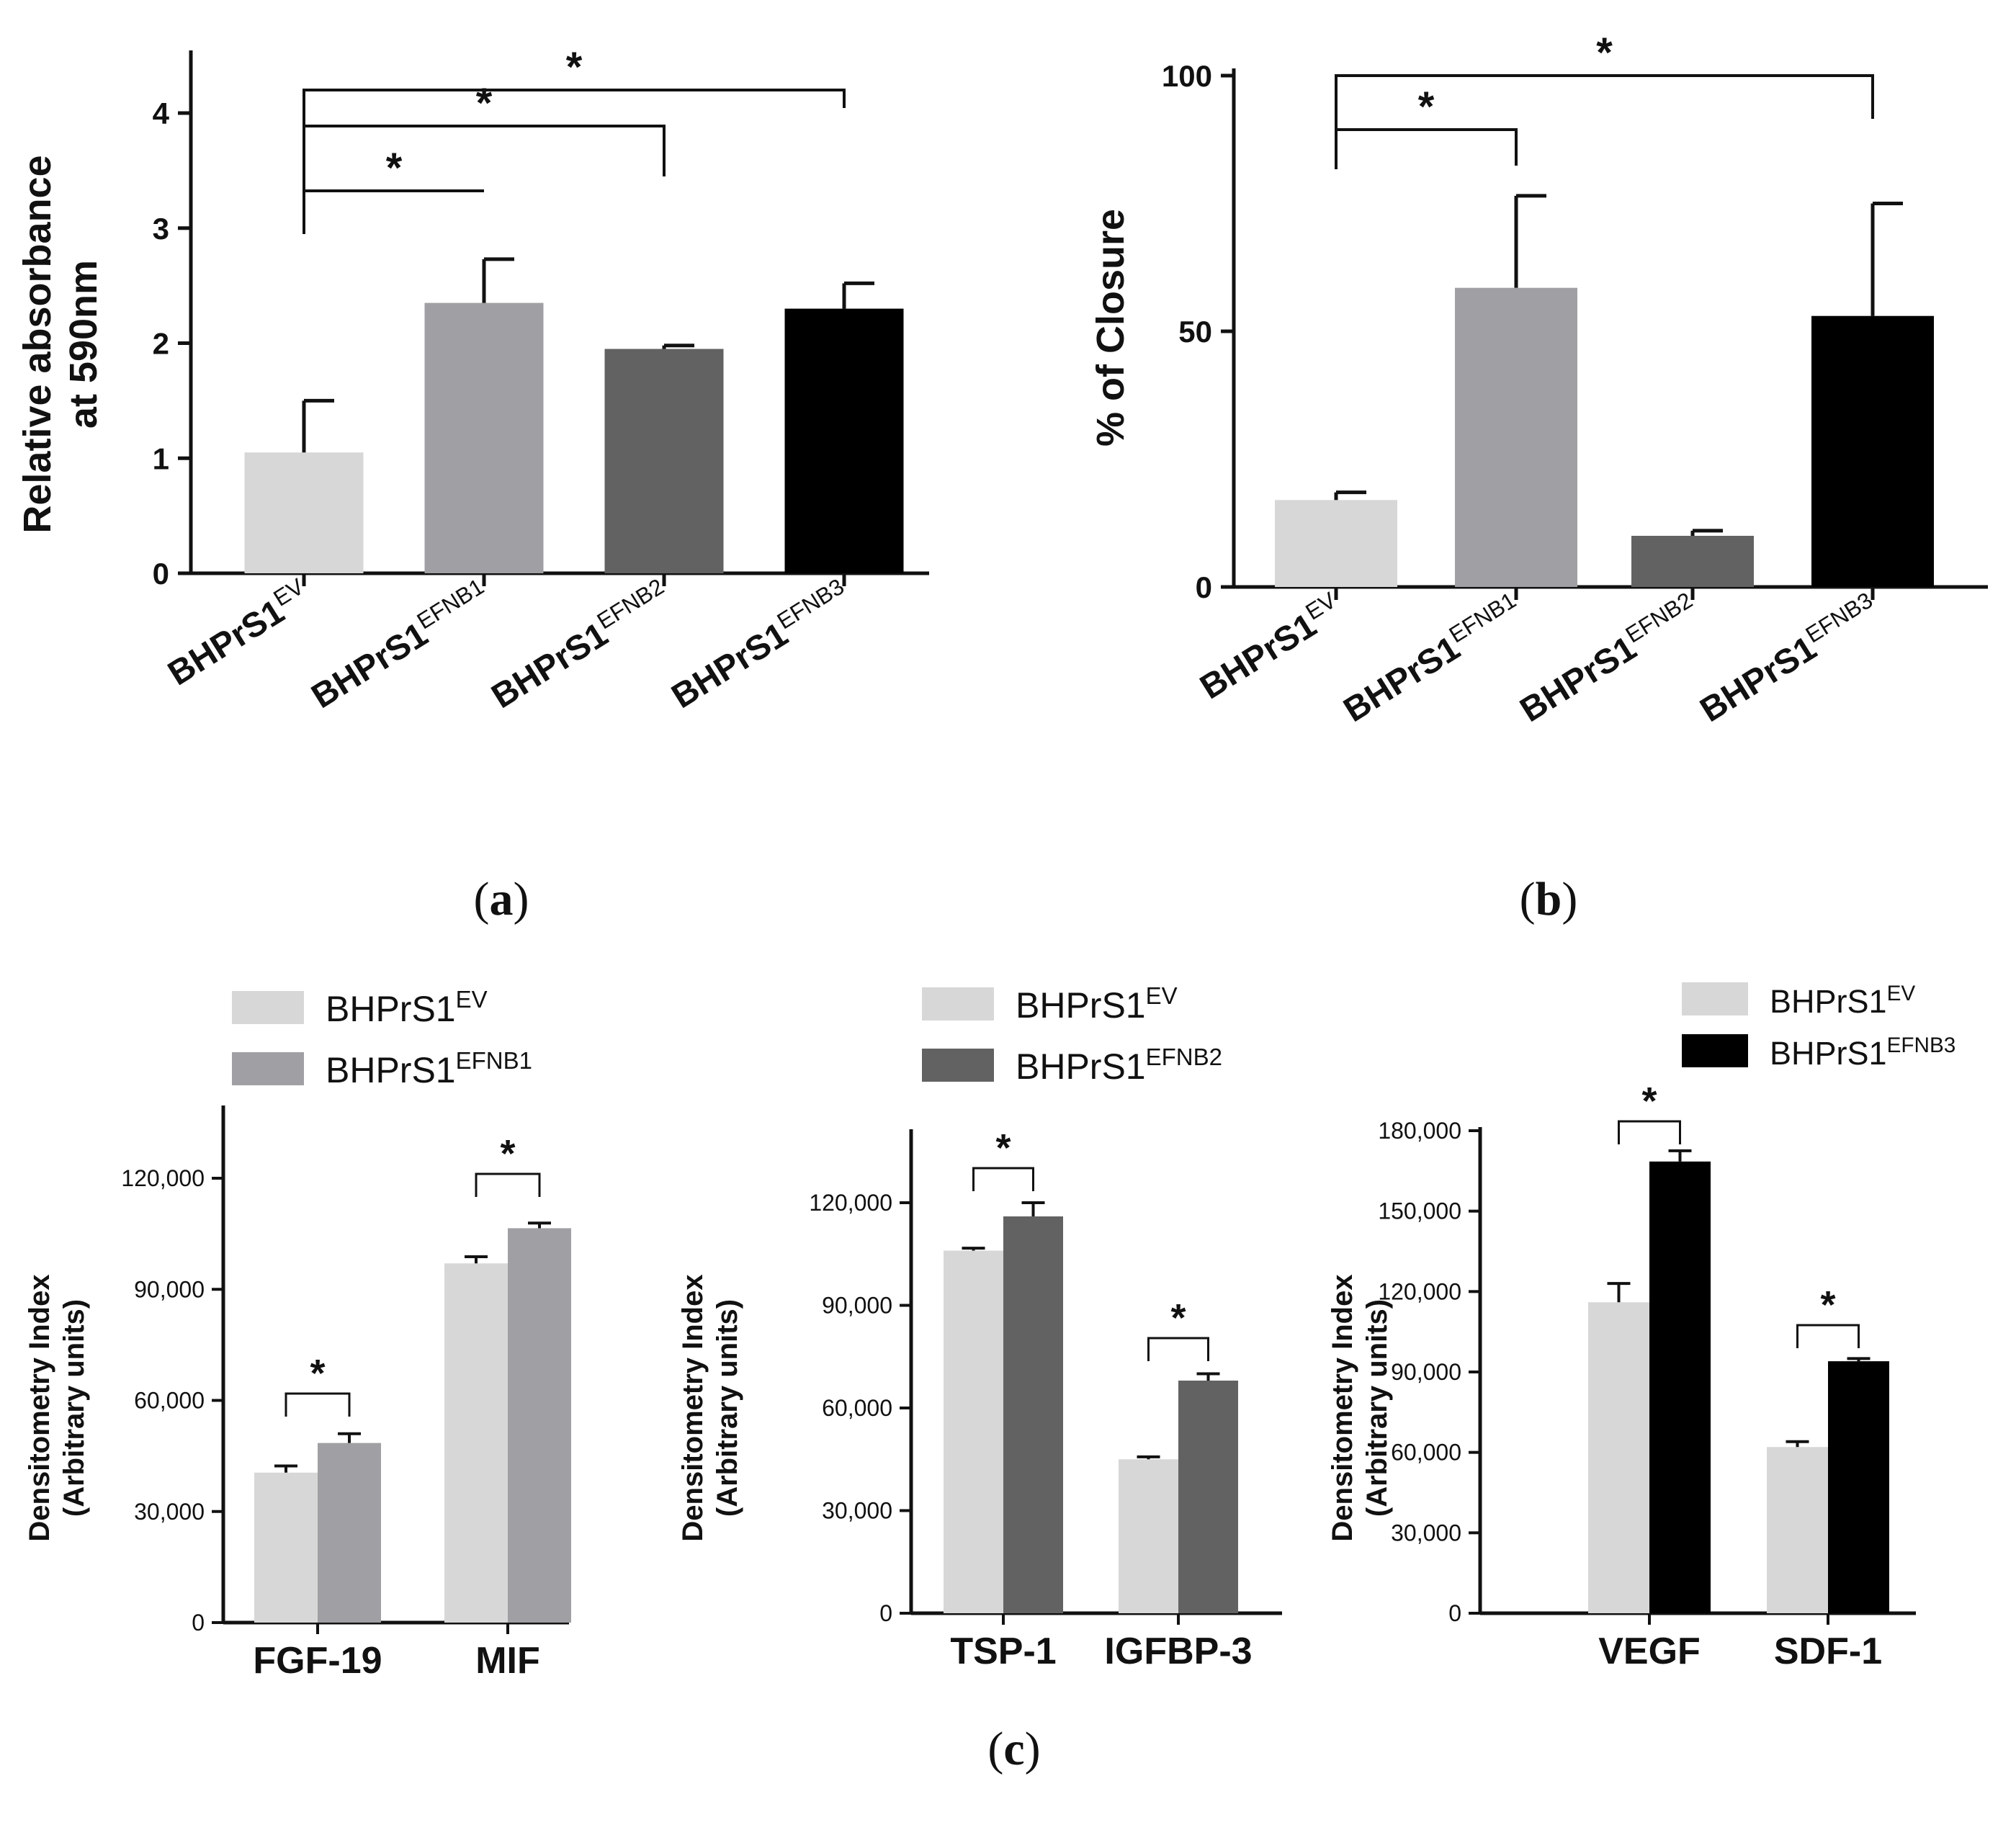  Describe the element at coordinates (1609, 659) in the screenshot. I see `b-x-tick-label: BHPrS1EFNB2` at that location.